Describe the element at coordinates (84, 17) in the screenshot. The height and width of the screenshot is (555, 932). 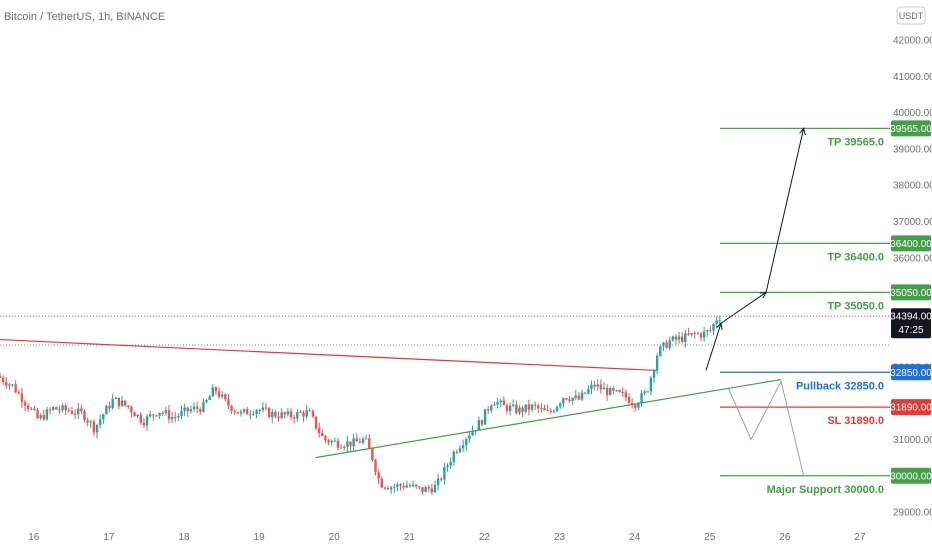
I see `chart-title: Bitcoin / TetherUS, 1h, BINANCE` at that location.